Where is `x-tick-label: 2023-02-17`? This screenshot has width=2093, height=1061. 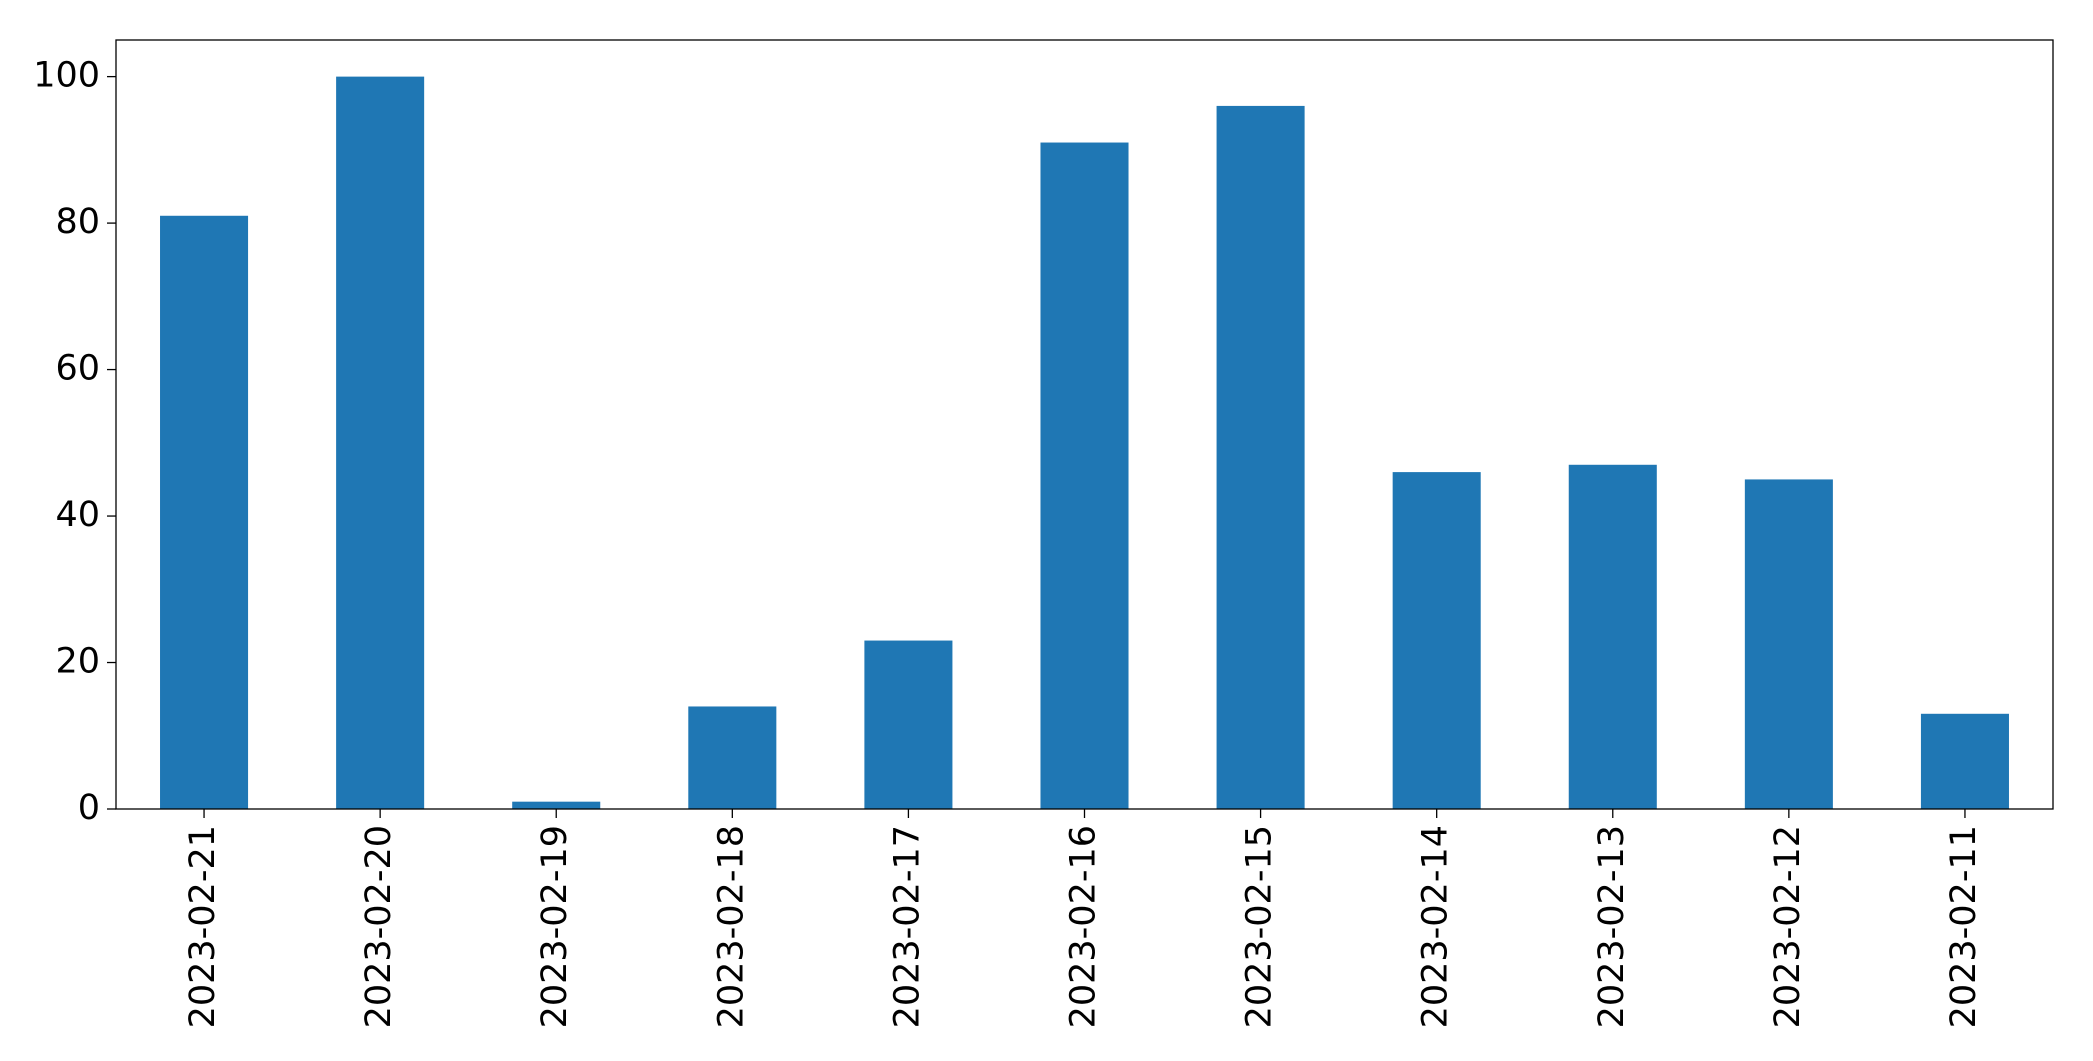 x-tick-label: 2023-02-17 is located at coordinates (907, 926).